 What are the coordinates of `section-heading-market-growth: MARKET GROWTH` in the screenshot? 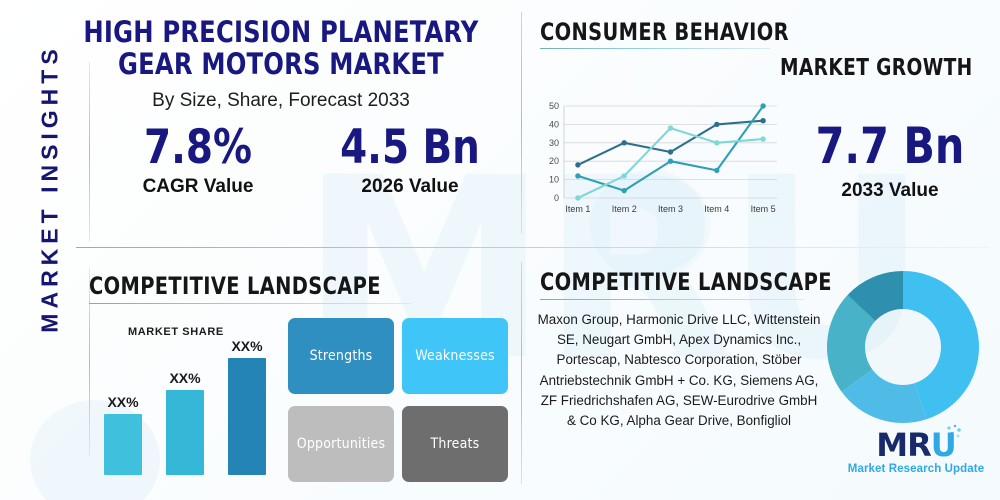 It's located at (876, 68).